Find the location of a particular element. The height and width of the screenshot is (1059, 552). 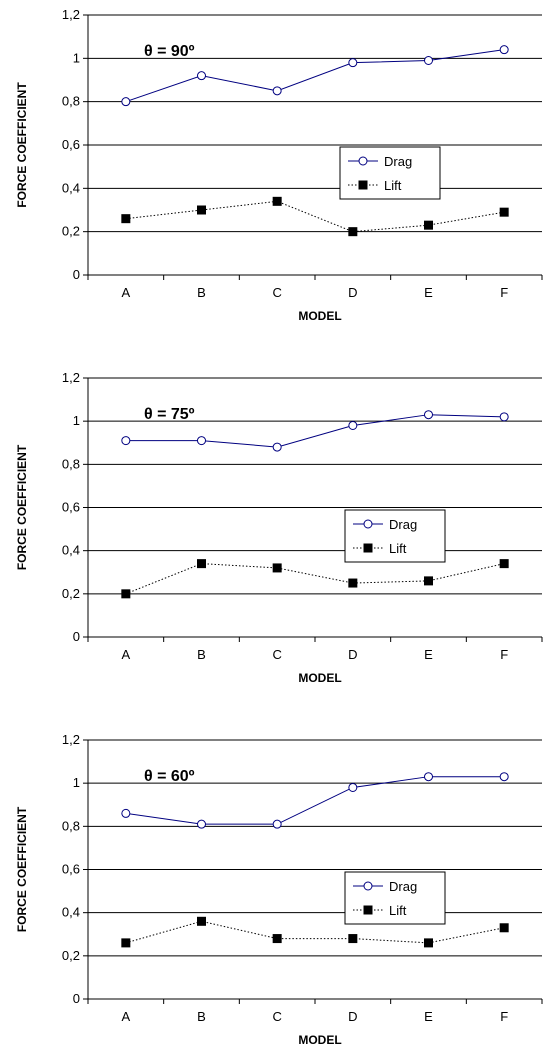

theta-annotation: θ = 75º is located at coordinates (169, 414).